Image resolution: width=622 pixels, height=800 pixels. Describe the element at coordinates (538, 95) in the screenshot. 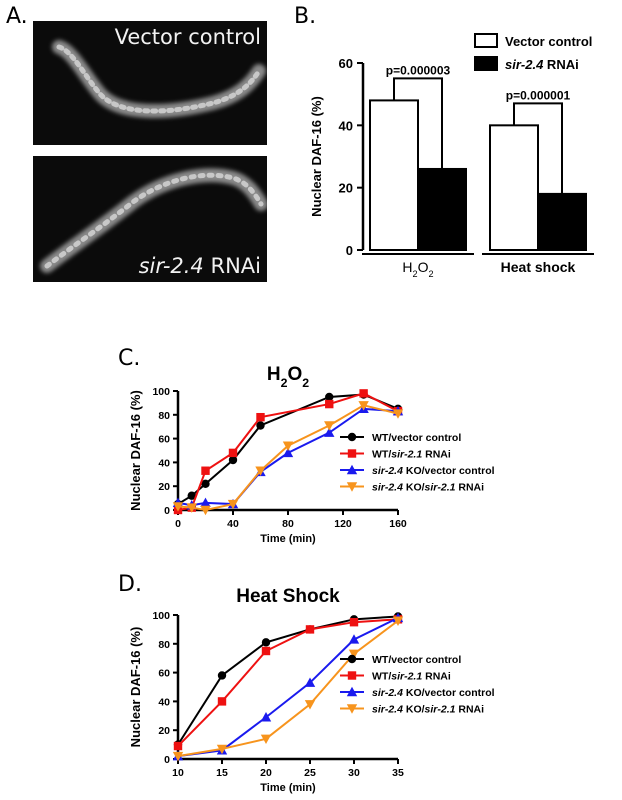

I see `p-value-label: p=0.000001` at that location.